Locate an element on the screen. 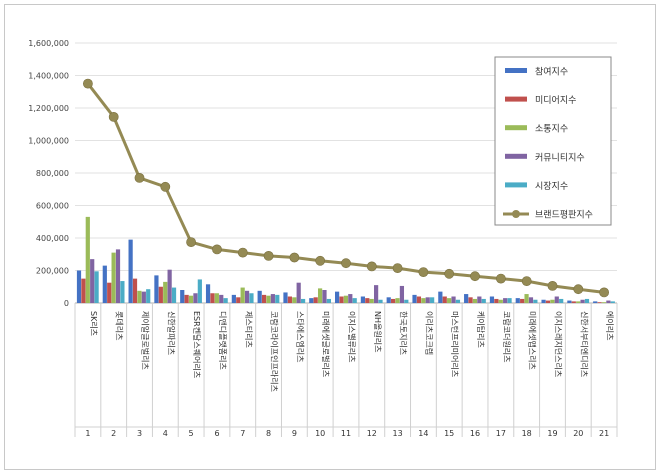 The height and width of the screenshot is (474, 660). rank-label: 17 is located at coordinates (501, 433).